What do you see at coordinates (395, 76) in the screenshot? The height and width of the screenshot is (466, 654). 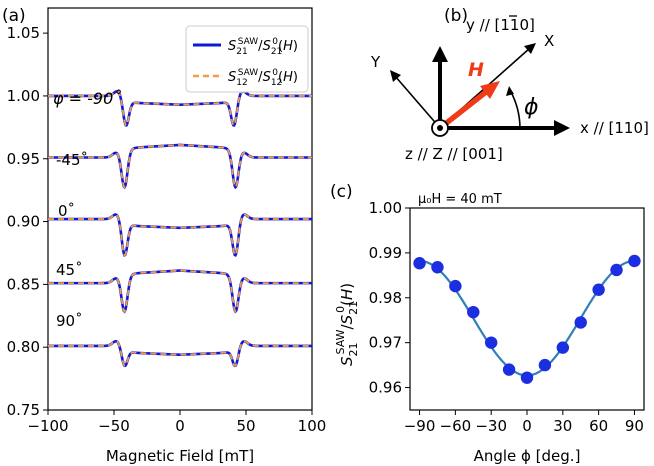 I see `Y-rotated-arrowhead` at bounding box center [395, 76].